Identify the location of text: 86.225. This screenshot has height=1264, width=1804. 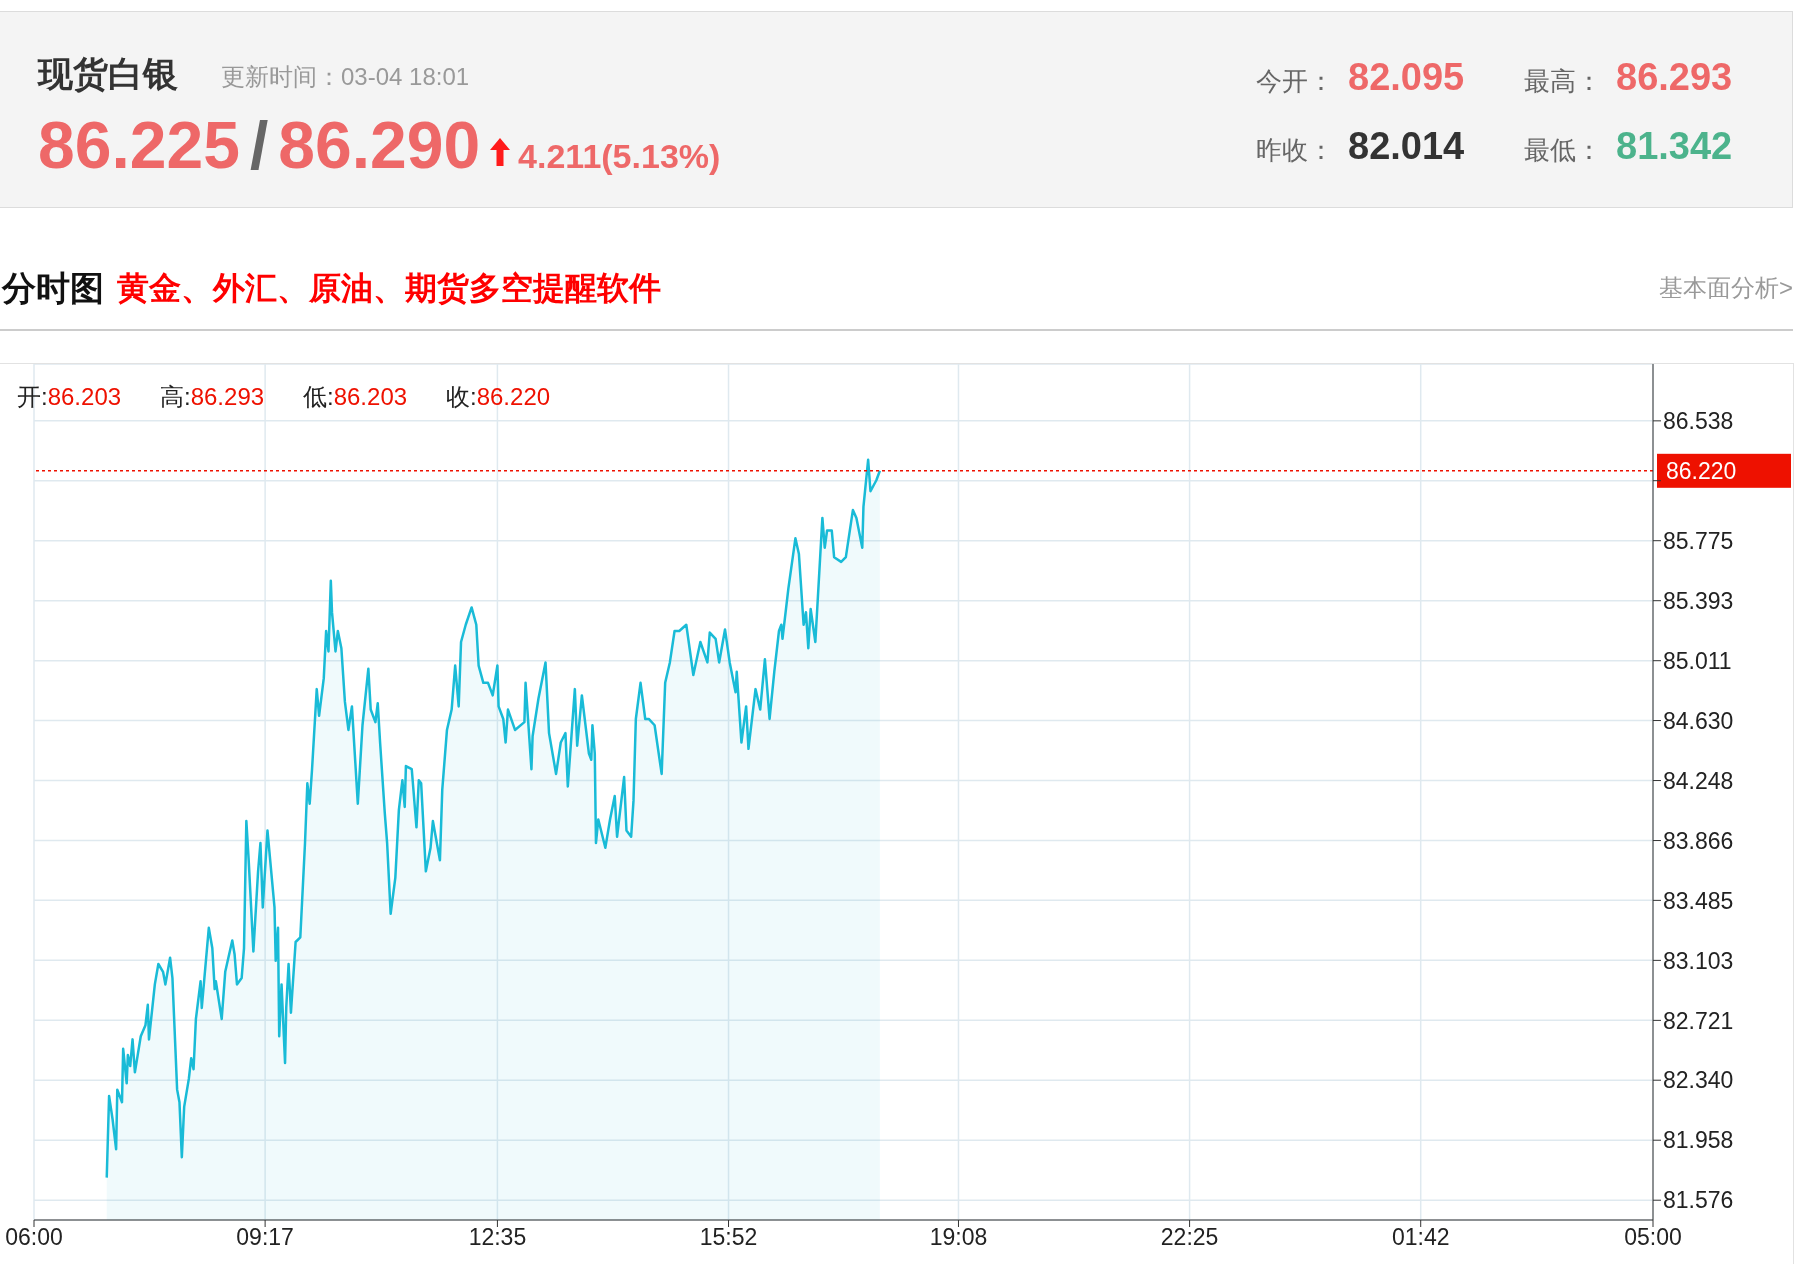
(139, 145).